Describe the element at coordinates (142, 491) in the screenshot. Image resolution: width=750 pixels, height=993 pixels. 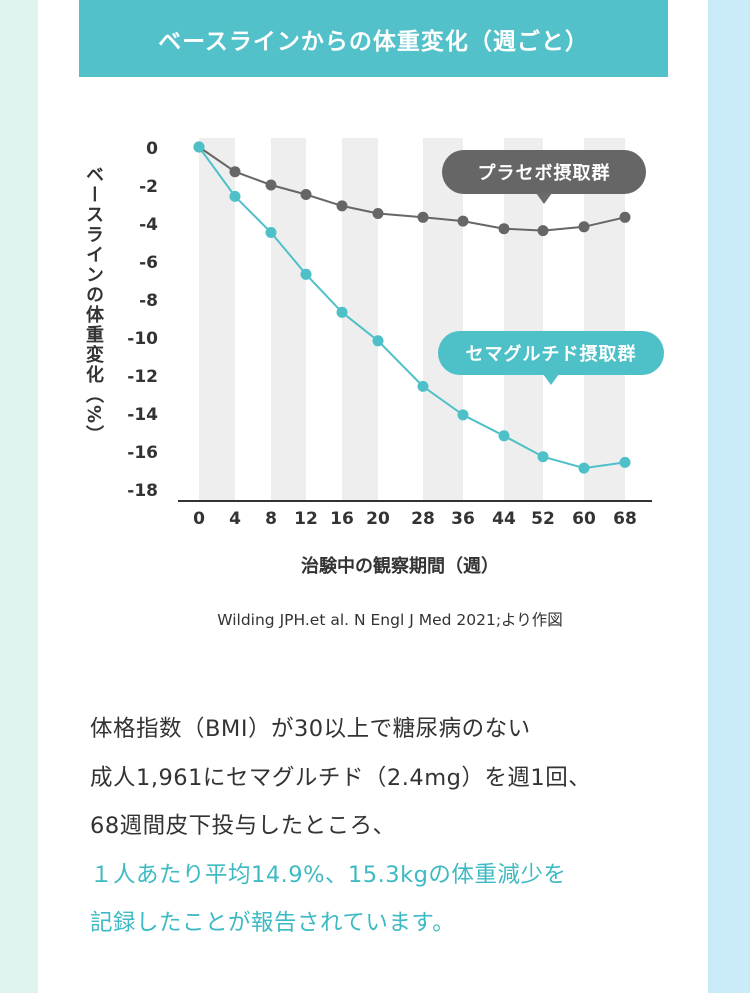
I see `y-tick-label: -18` at that location.